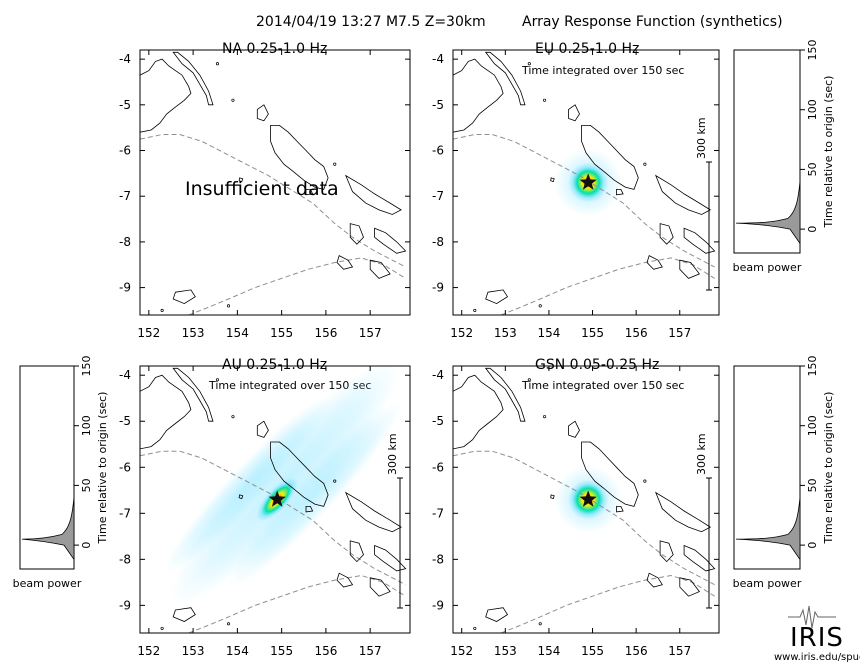 The image size is (860, 666). I want to click on map-na: 152 153 154 155 156 157 -4 -5 -6 -7 -8 -9, so click(265, 194).